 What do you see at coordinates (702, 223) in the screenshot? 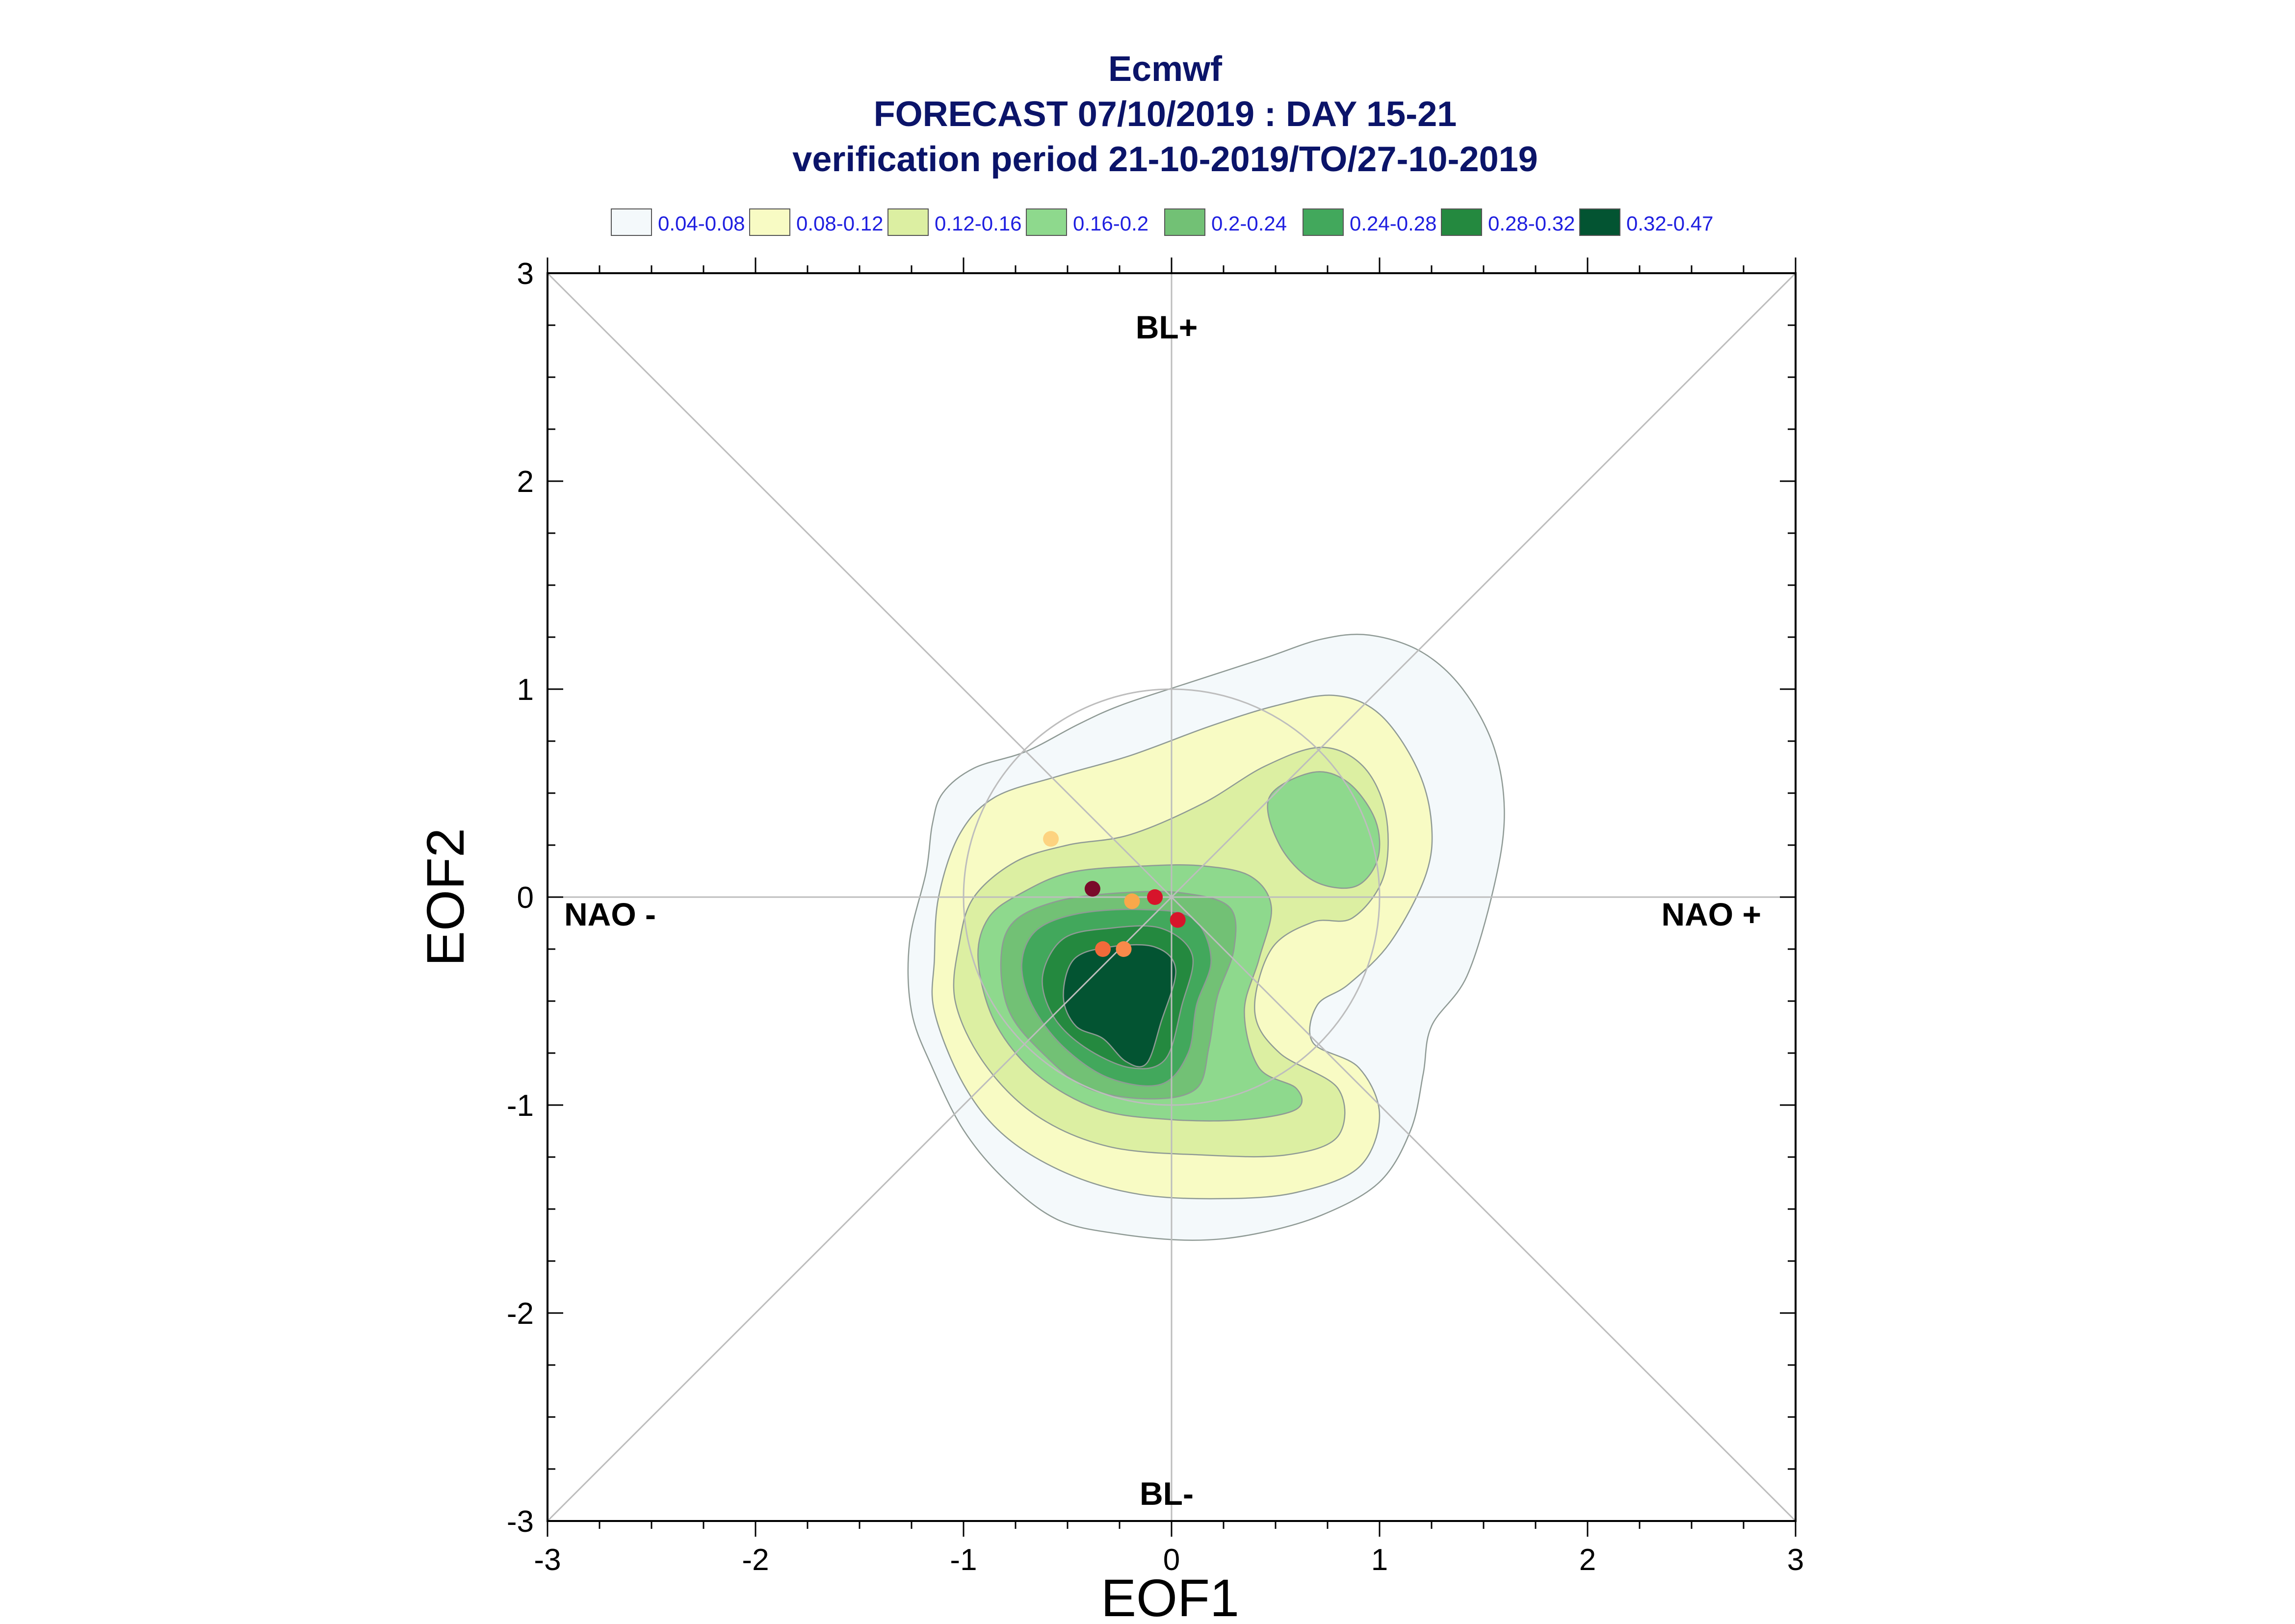
I see `legend-label: 0.04-0.08` at bounding box center [702, 223].